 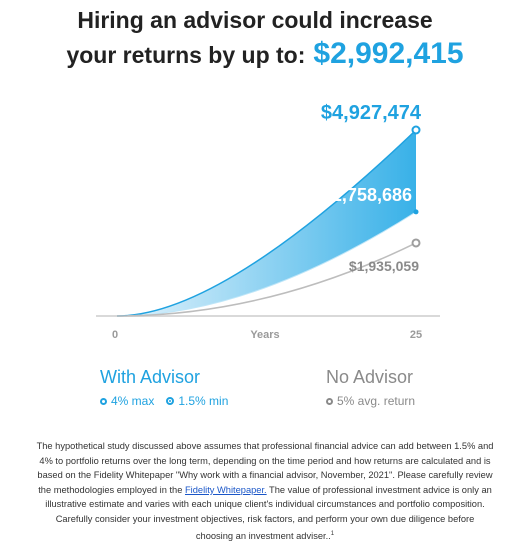 What do you see at coordinates (367, 195) in the screenshot?
I see `min-value-label: $2,758,686` at bounding box center [367, 195].